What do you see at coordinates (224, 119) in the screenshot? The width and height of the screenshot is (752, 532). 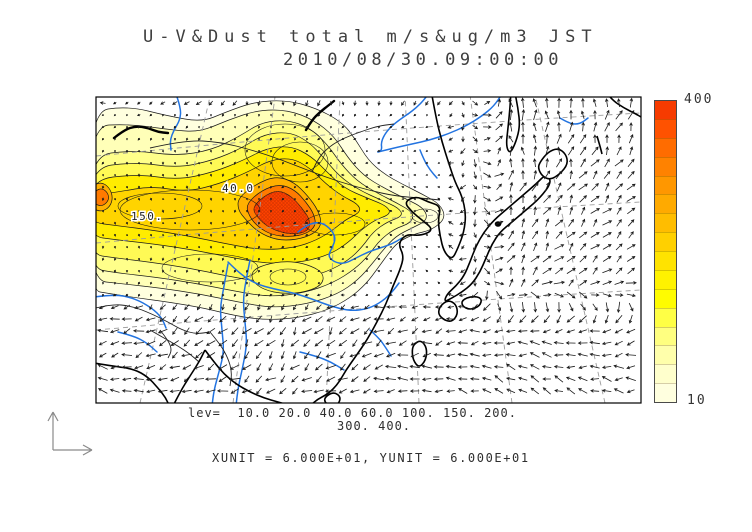 I see `lakes` at bounding box center [224, 119].